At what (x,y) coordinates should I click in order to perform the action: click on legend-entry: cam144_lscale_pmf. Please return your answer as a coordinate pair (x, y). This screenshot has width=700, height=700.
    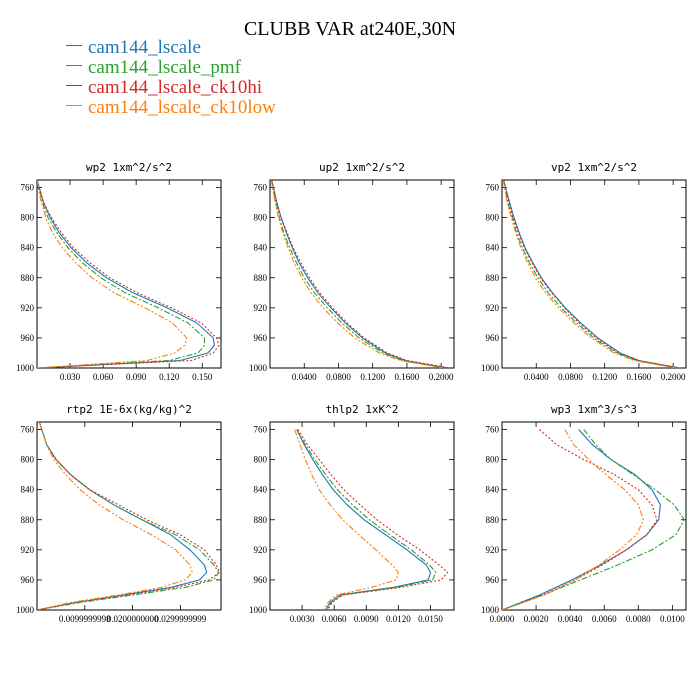
    Looking at the image, I should click on (171, 68).